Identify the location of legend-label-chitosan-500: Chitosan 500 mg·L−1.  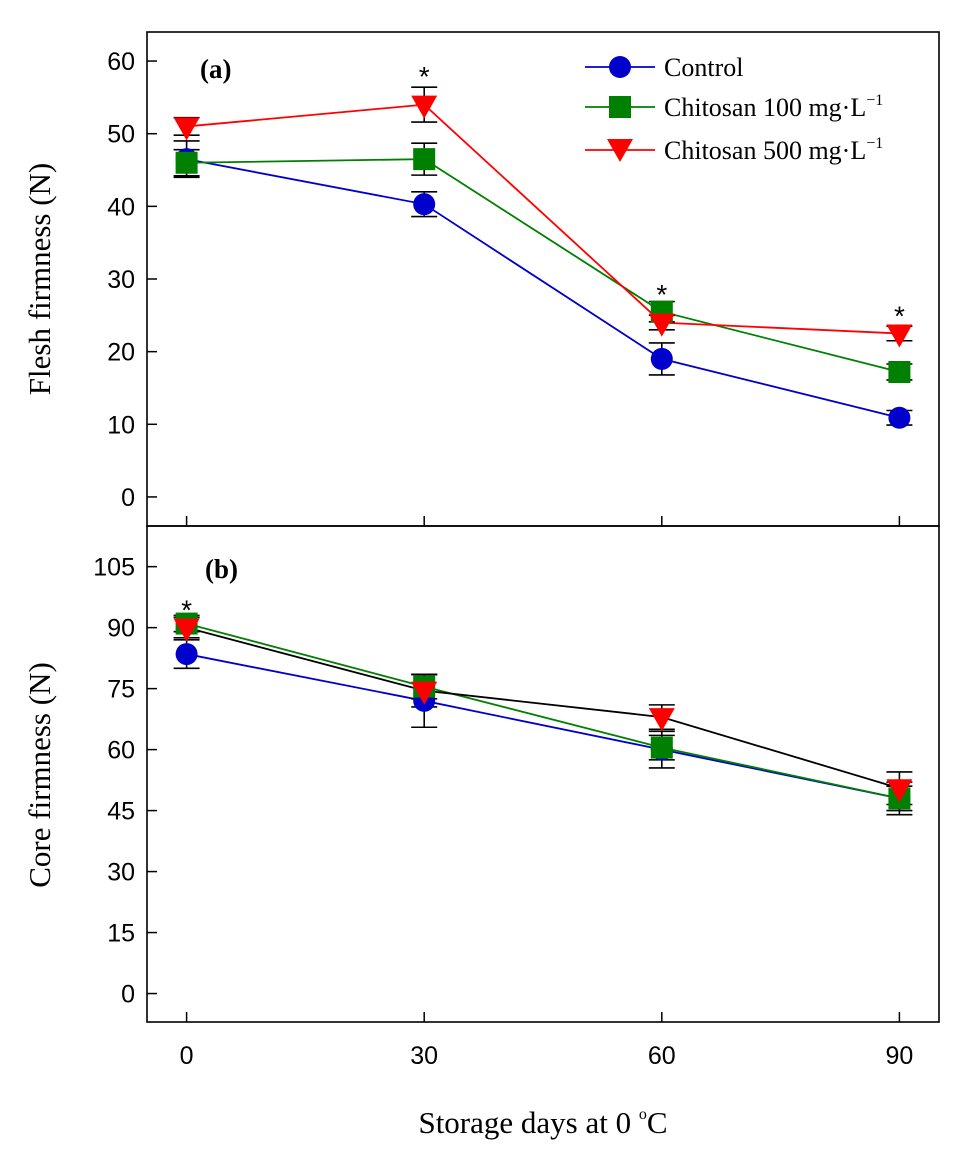
(773, 150).